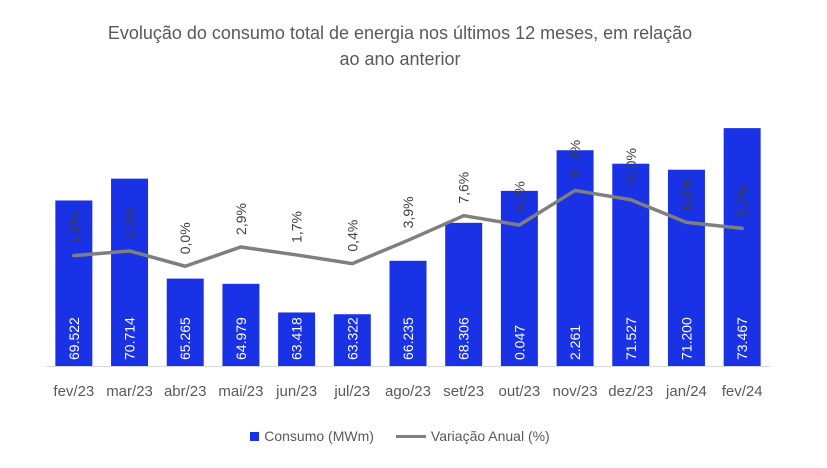 Image resolution: width=827 pixels, height=468 pixels. I want to click on x-tick-label: mai/23, so click(240, 391).